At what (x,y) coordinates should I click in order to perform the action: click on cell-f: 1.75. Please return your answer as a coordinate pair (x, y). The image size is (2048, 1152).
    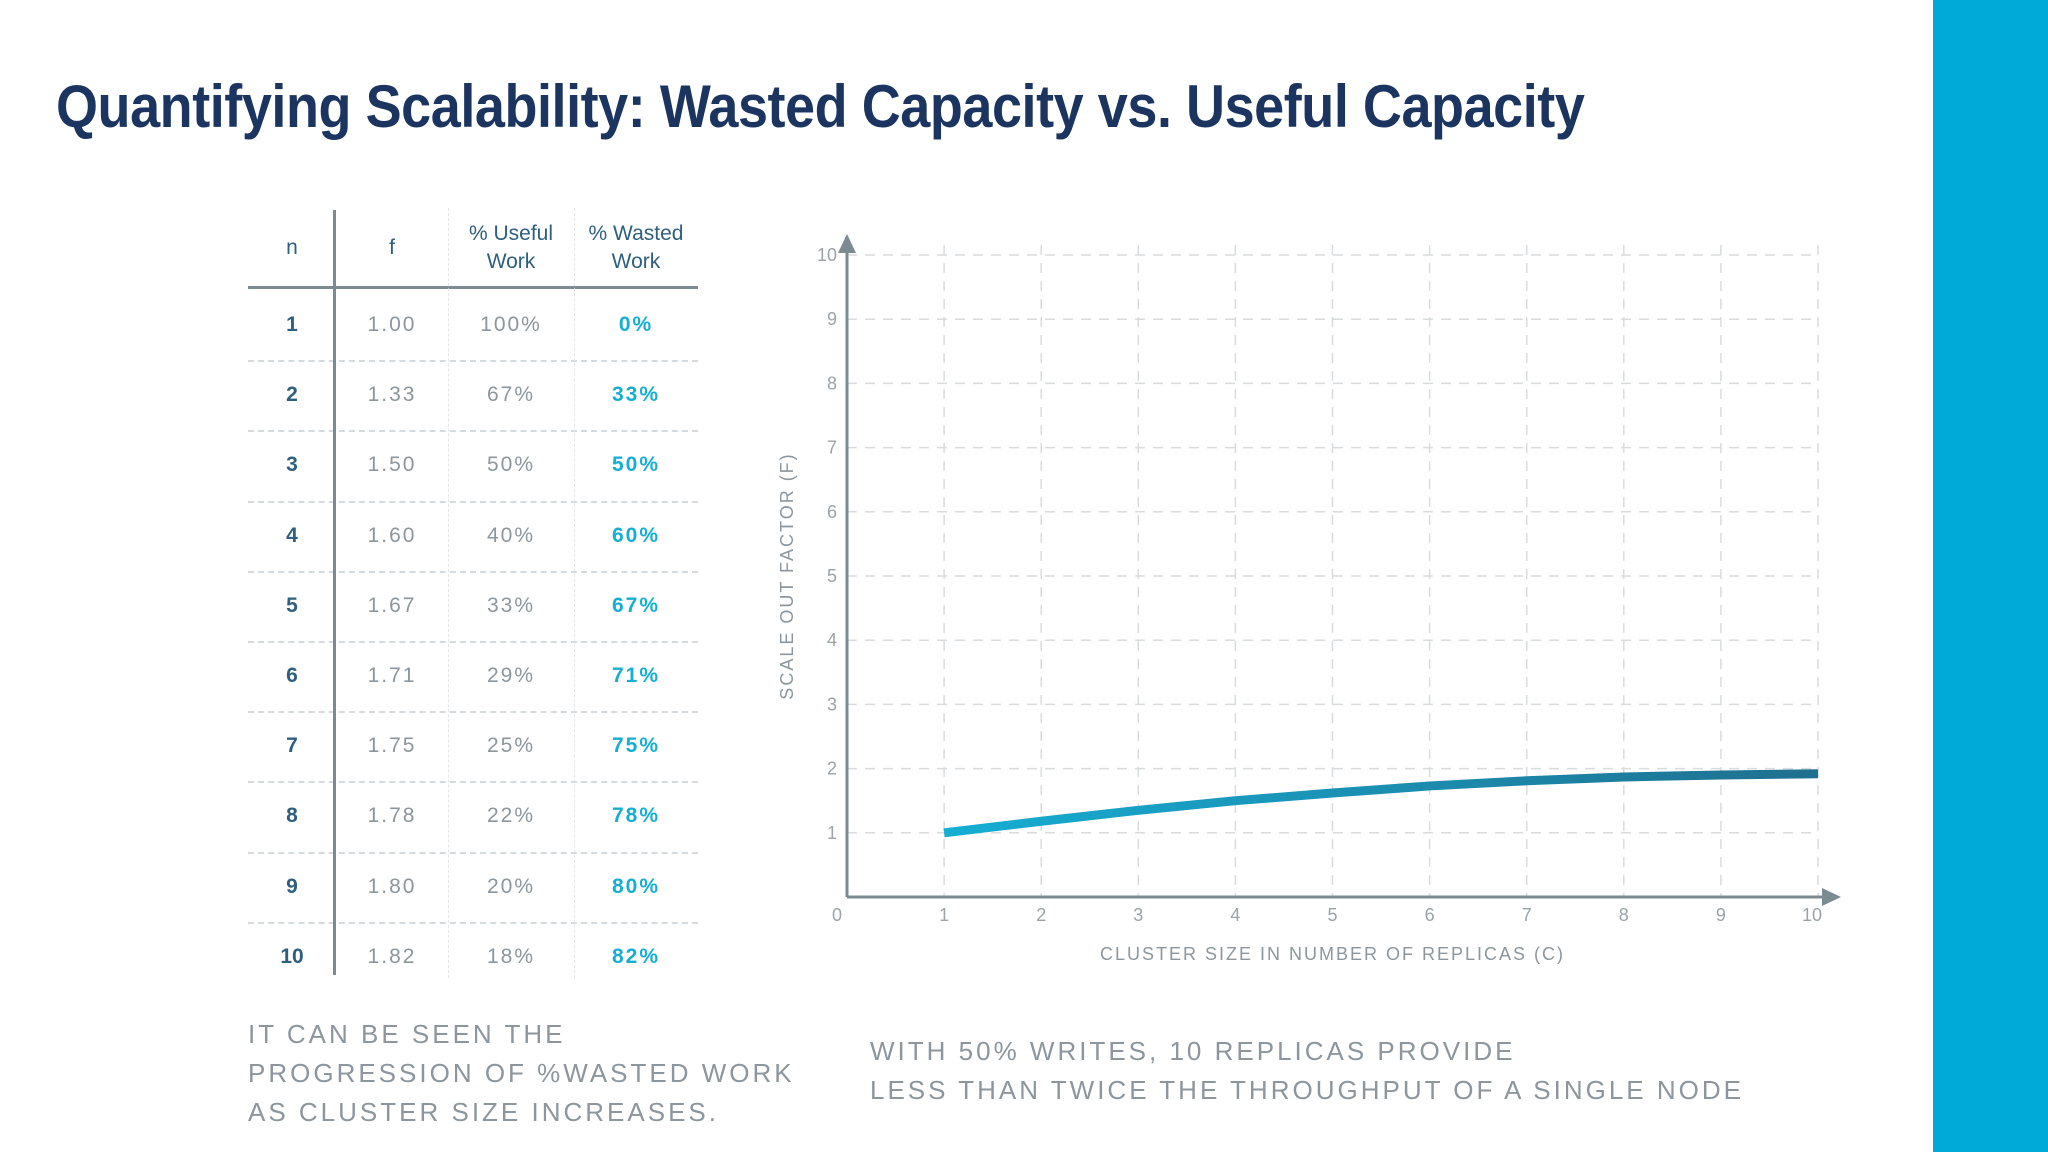
    Looking at the image, I should click on (392, 746).